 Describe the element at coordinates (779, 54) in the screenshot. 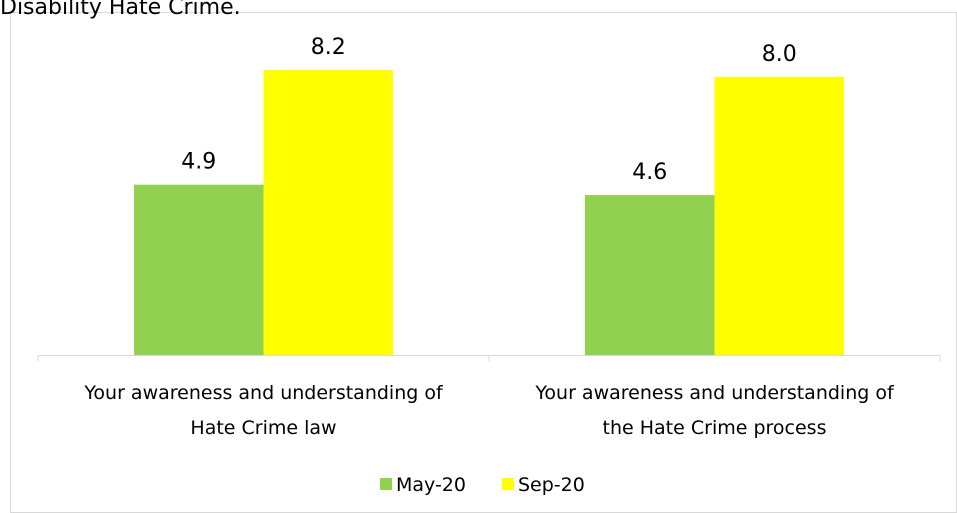

I see `data-label: 8.0` at that location.